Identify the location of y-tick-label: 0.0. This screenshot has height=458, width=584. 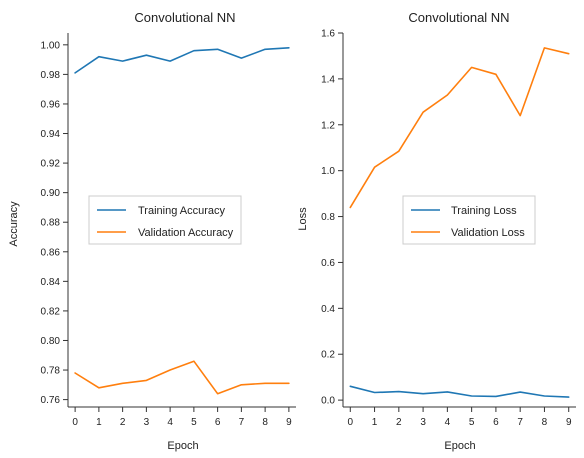
(328, 401).